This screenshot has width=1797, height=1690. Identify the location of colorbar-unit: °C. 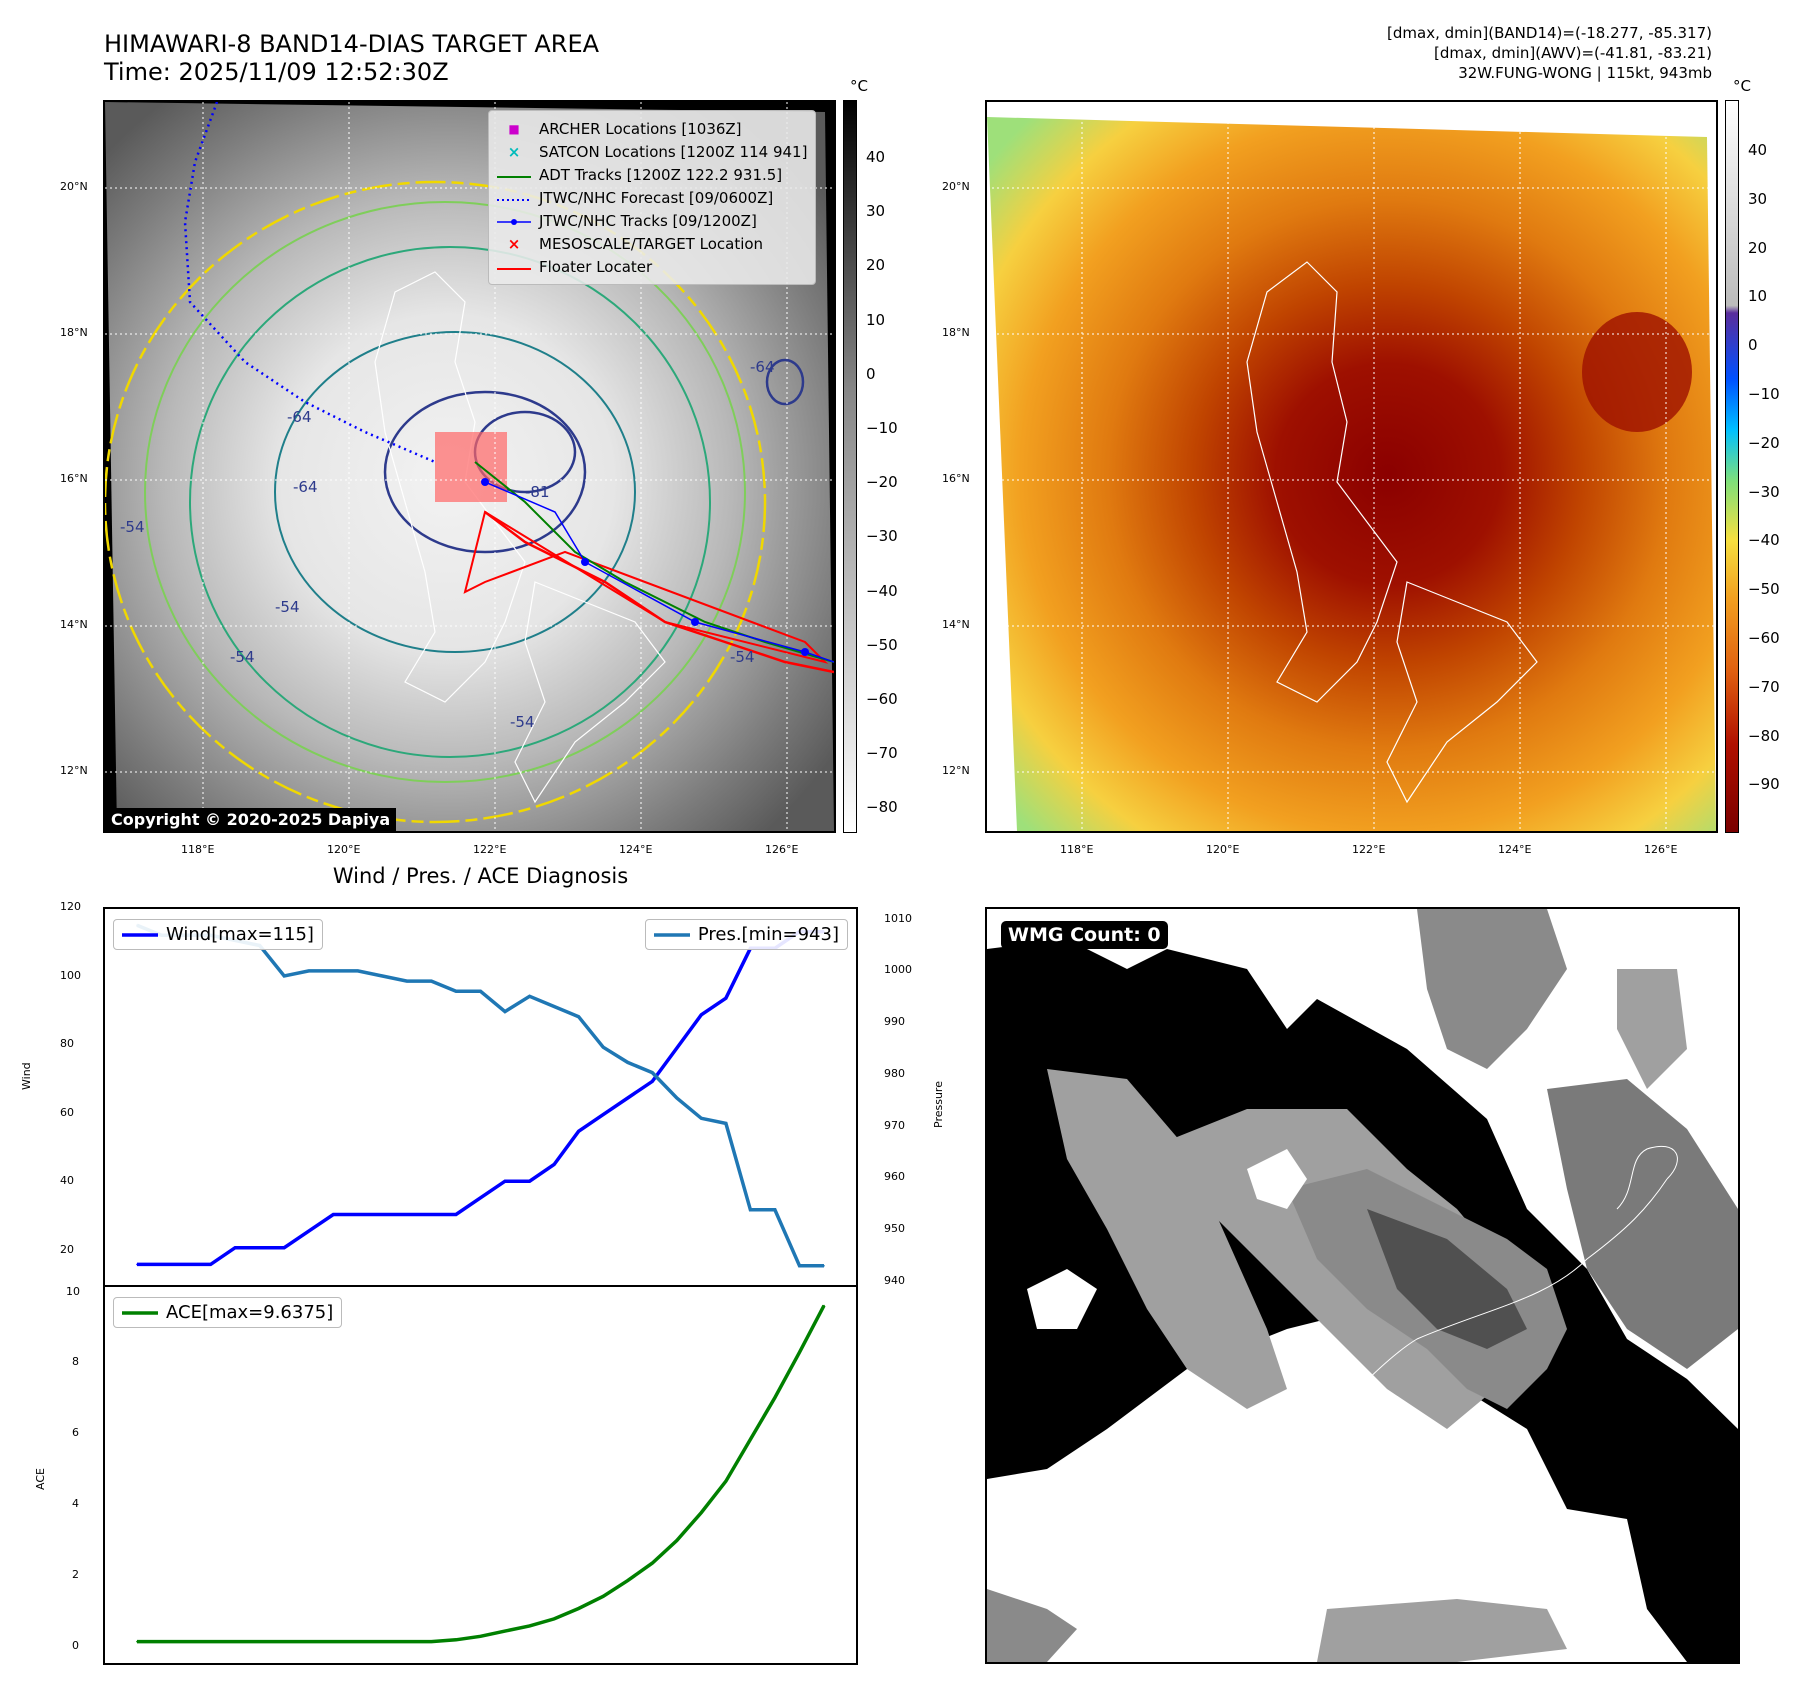
(1742, 86).